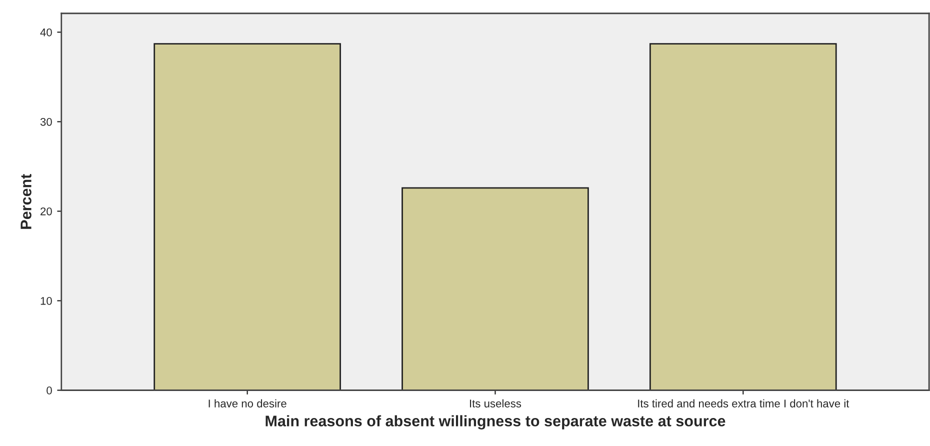  Describe the element at coordinates (26, 201) in the screenshot. I see `y-axis-title: Percent` at that location.